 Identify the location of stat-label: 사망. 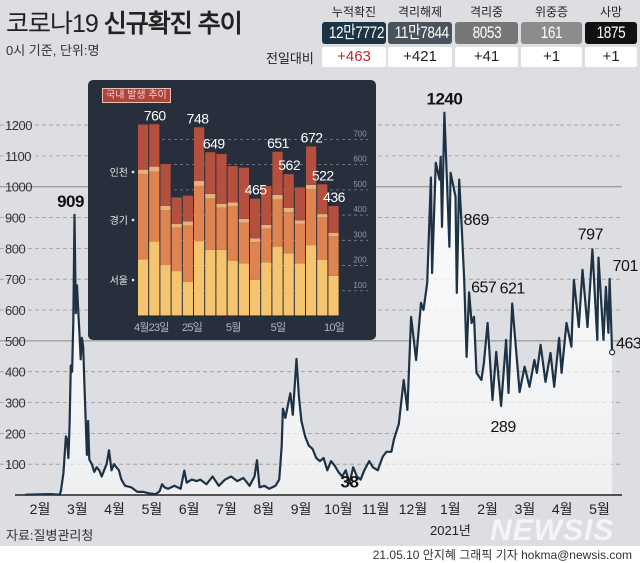
(611, 12).